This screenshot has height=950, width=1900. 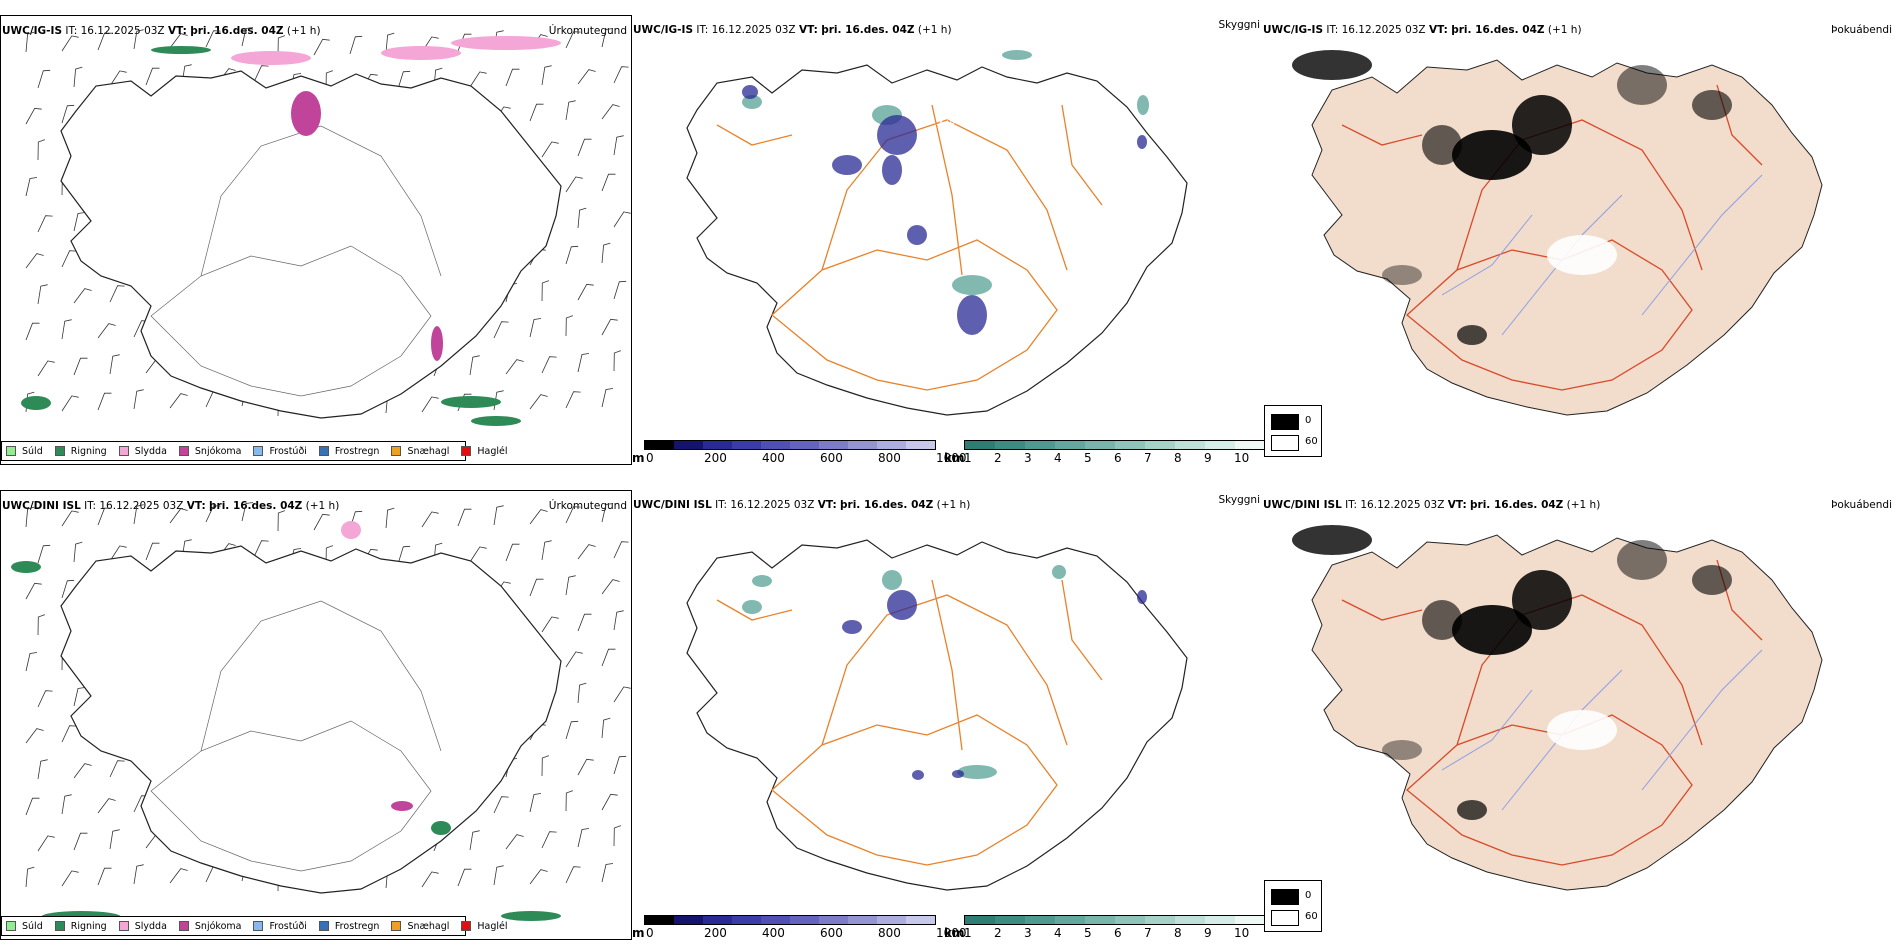 What do you see at coordinates (752, 102) in the screenshot?
I see `visibility-area` at bounding box center [752, 102].